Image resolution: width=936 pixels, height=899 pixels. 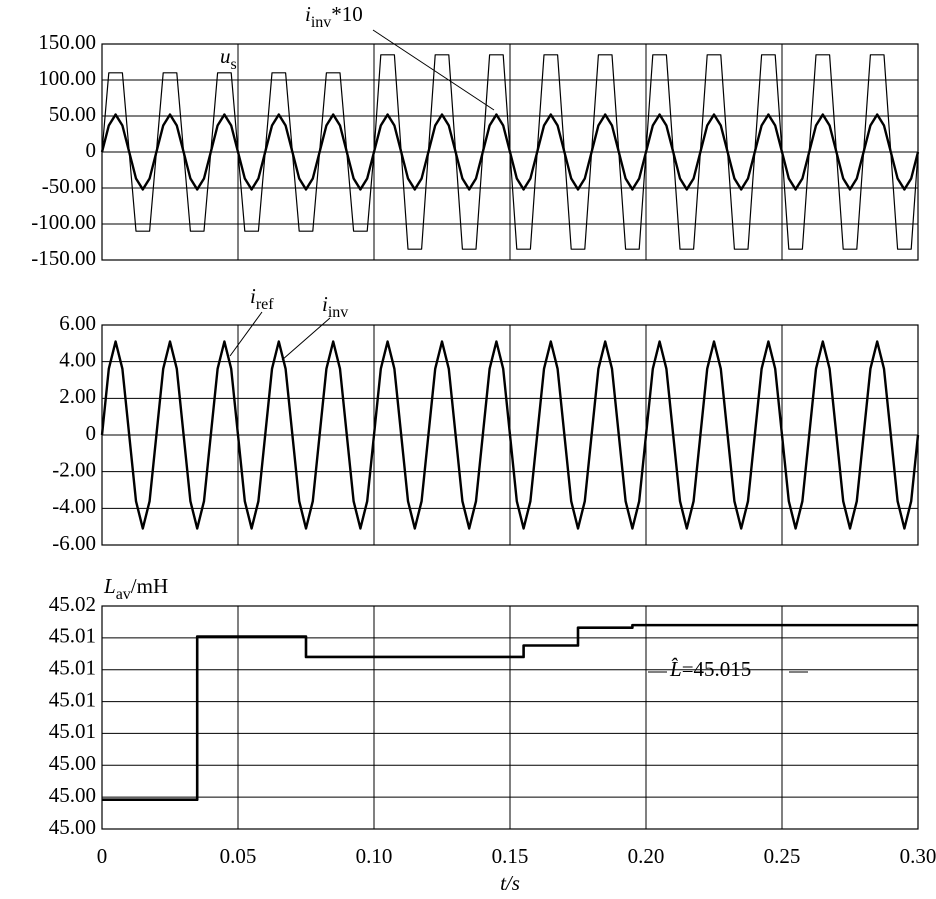 I want to click on y-tick-label: 100.00, so click(x=67, y=78).